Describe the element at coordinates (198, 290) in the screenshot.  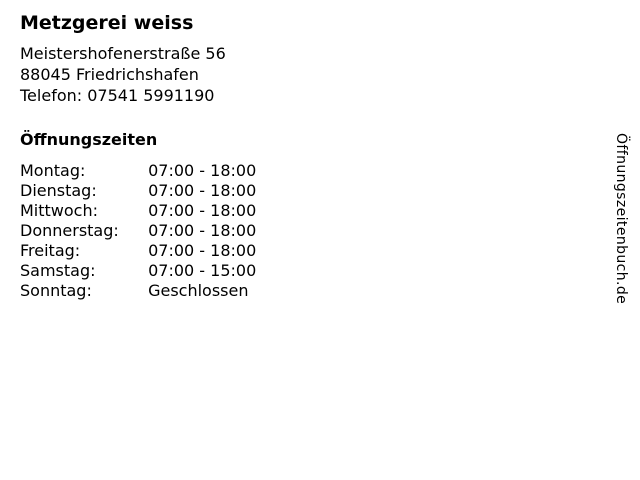
I see `time-value: Geschlossen` at that location.